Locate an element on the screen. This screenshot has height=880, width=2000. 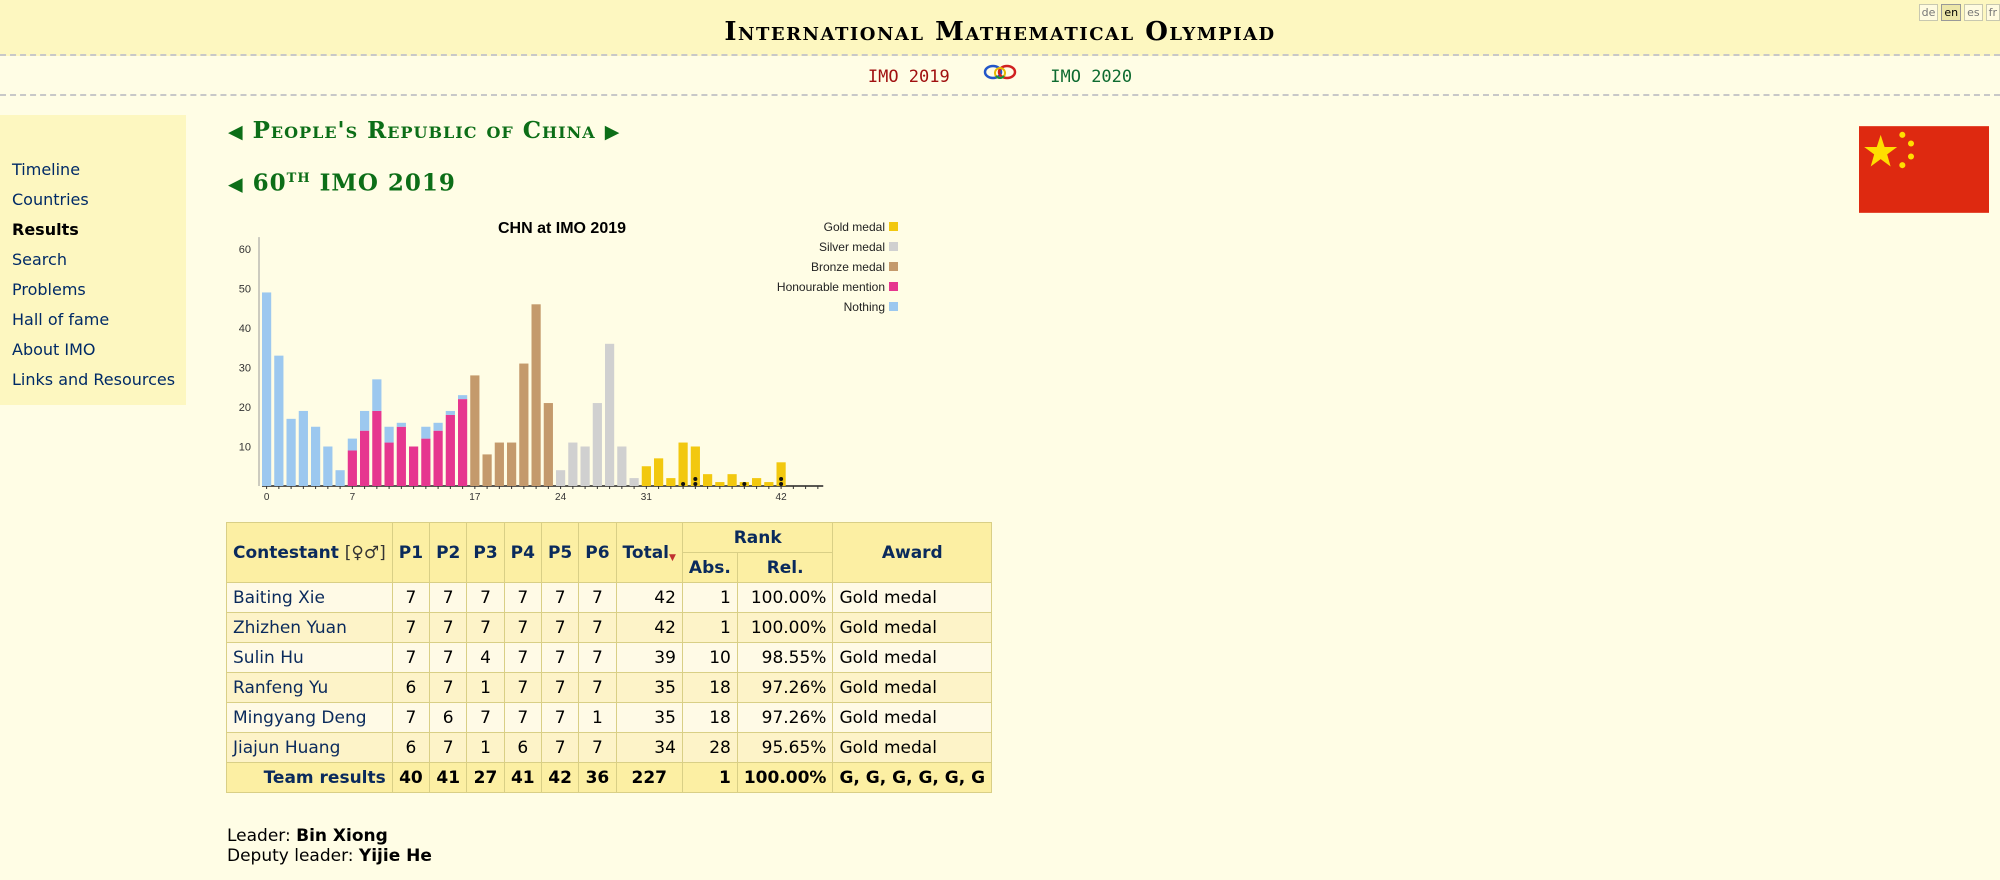
p1-header: P1 is located at coordinates (411, 552).